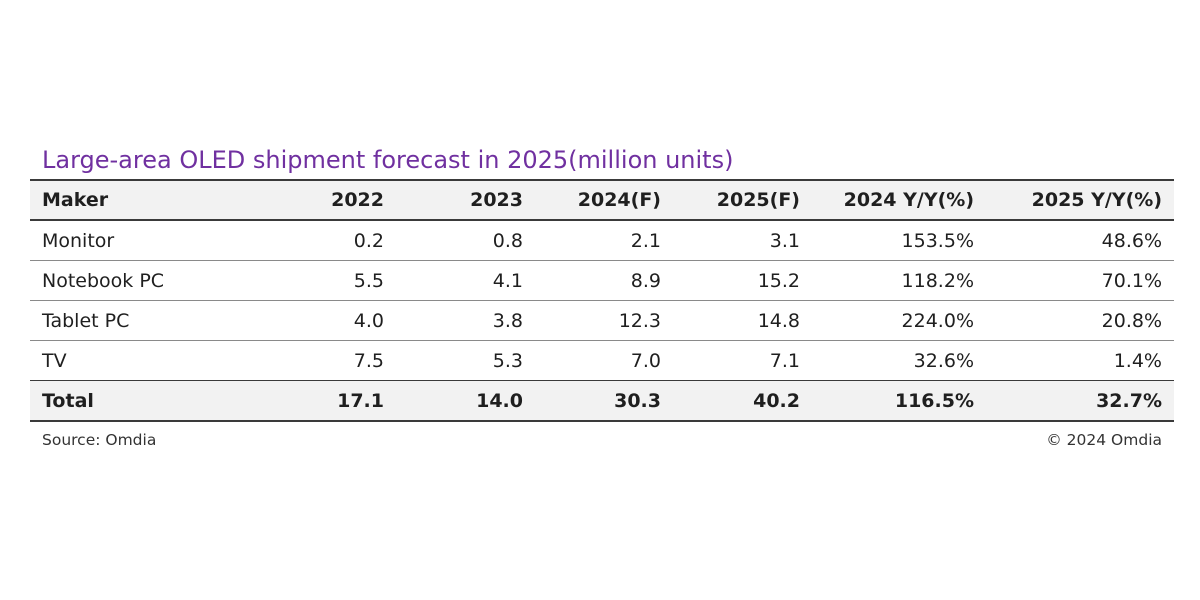 Image resolution: width=1200 pixels, height=600 pixels. I want to click on table-cell: 3.8, so click(465, 320).